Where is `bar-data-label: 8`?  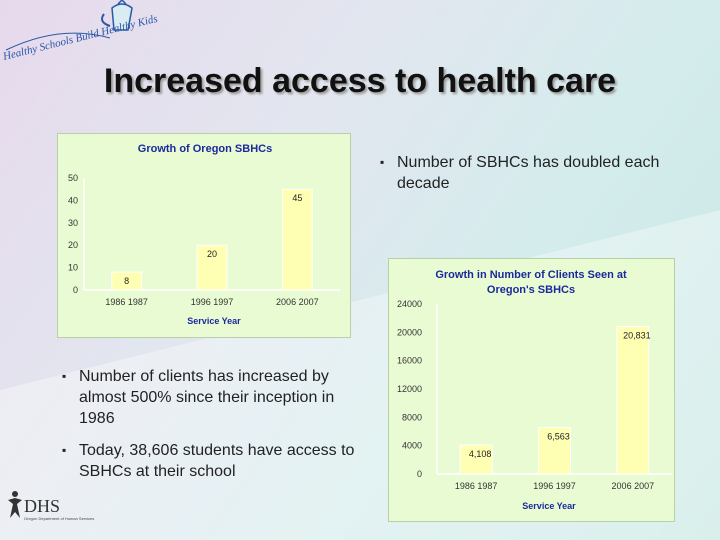 bar-data-label: 8 is located at coordinates (126, 281).